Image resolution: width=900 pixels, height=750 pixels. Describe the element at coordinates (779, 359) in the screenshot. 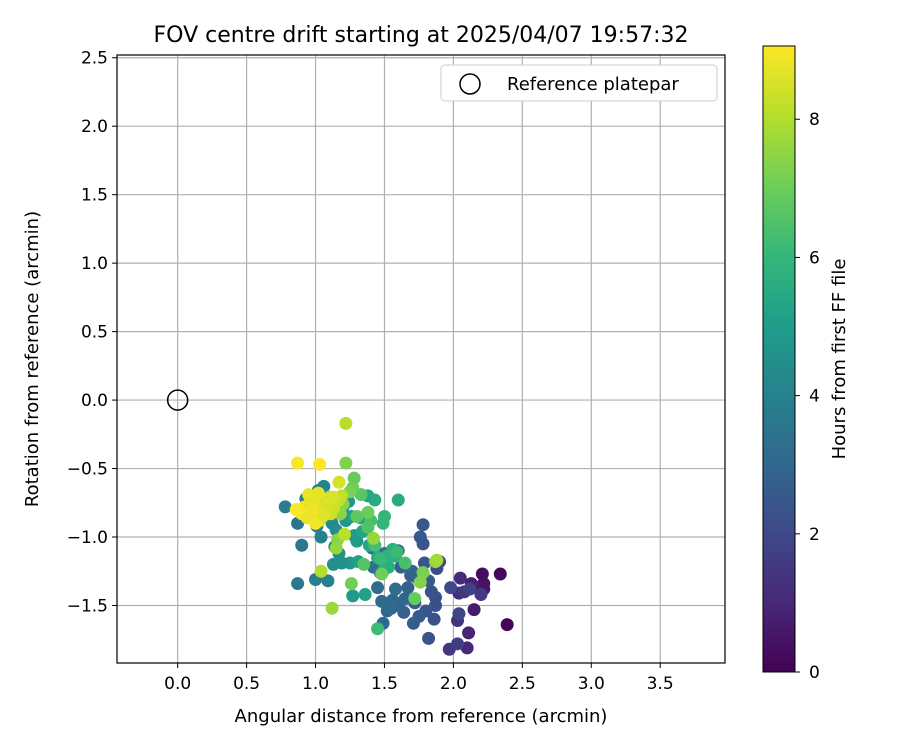

I see `colorbar-gradient` at that location.